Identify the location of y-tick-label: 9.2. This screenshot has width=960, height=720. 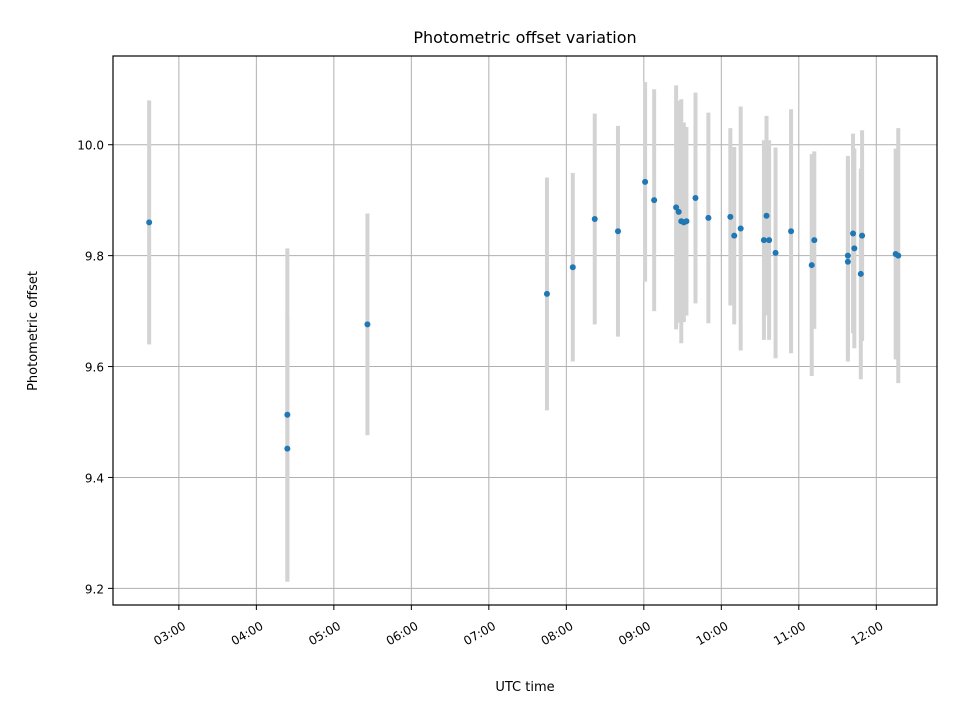
(94, 589).